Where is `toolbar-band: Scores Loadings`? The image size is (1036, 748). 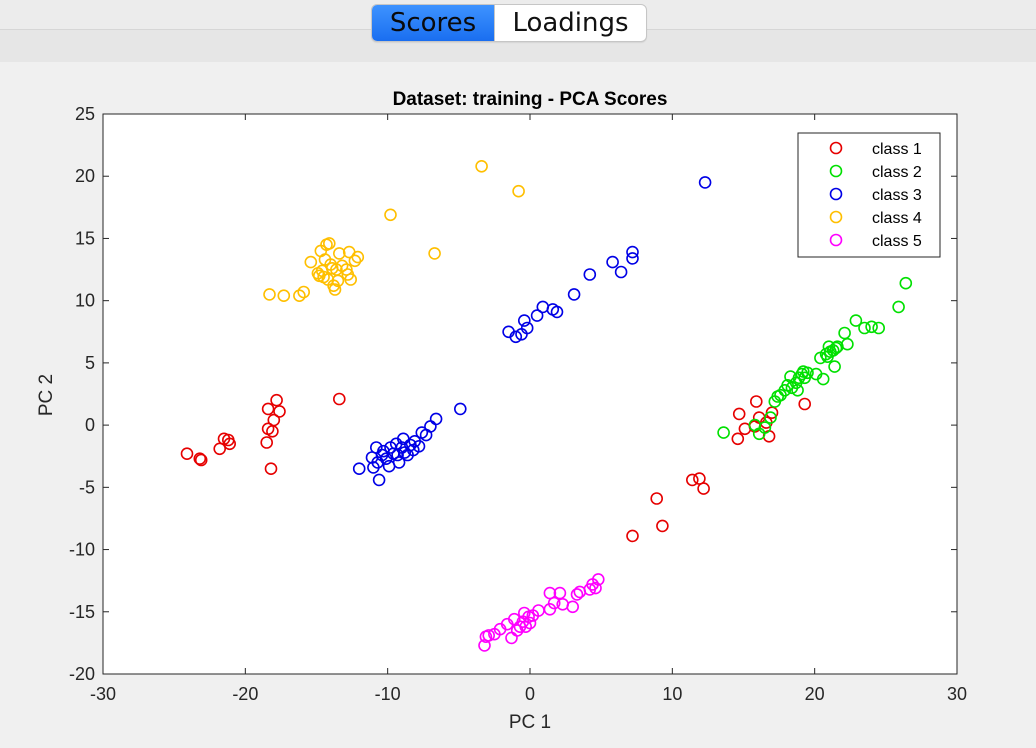
toolbar-band: Scores Loadings is located at coordinates (518, 31).